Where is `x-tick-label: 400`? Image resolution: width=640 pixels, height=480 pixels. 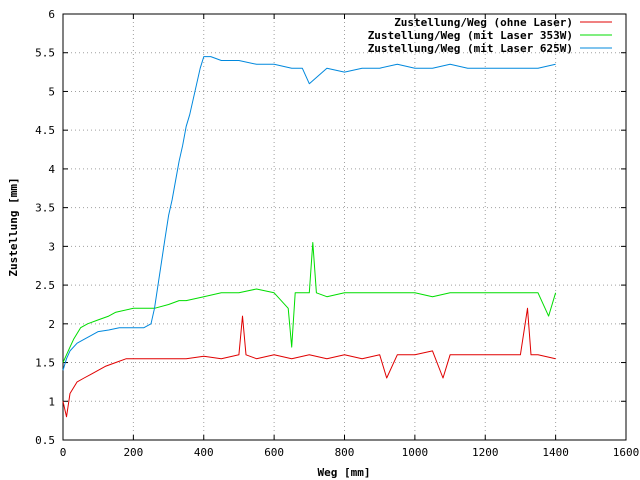
x-tick-label: 400 is located at coordinates (204, 452).